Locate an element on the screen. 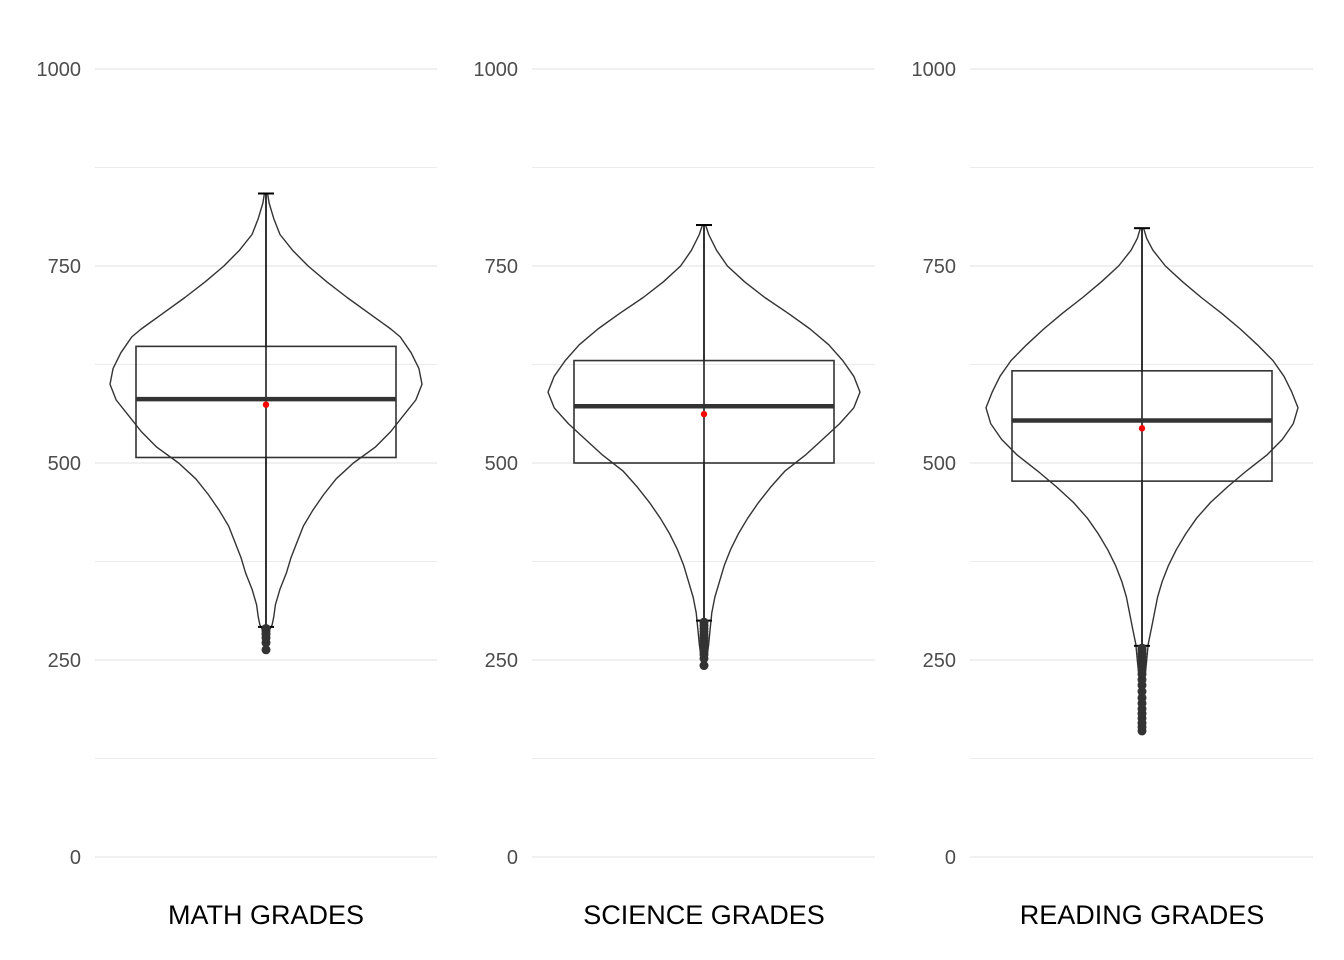 The height and width of the screenshot is (960, 1344). panel-label: SCIENCE GRADES is located at coordinates (704, 915).